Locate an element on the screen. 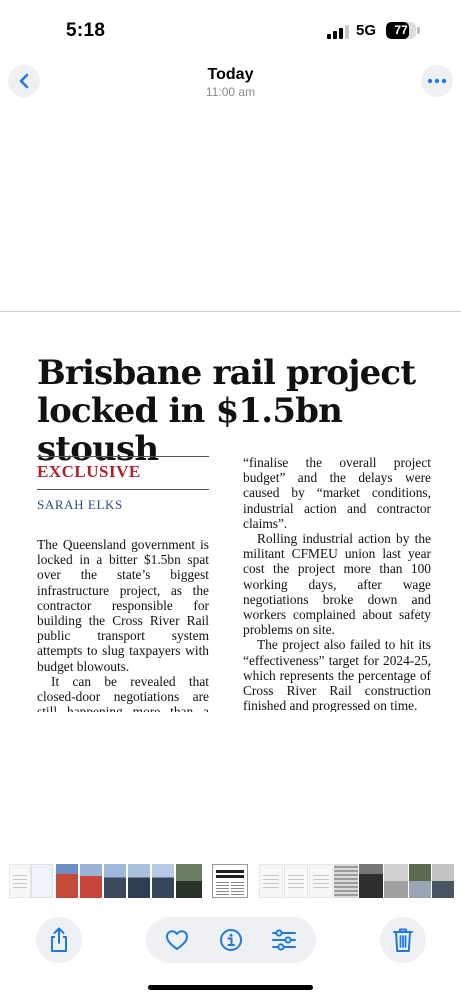  back-button is located at coordinates (24, 81).